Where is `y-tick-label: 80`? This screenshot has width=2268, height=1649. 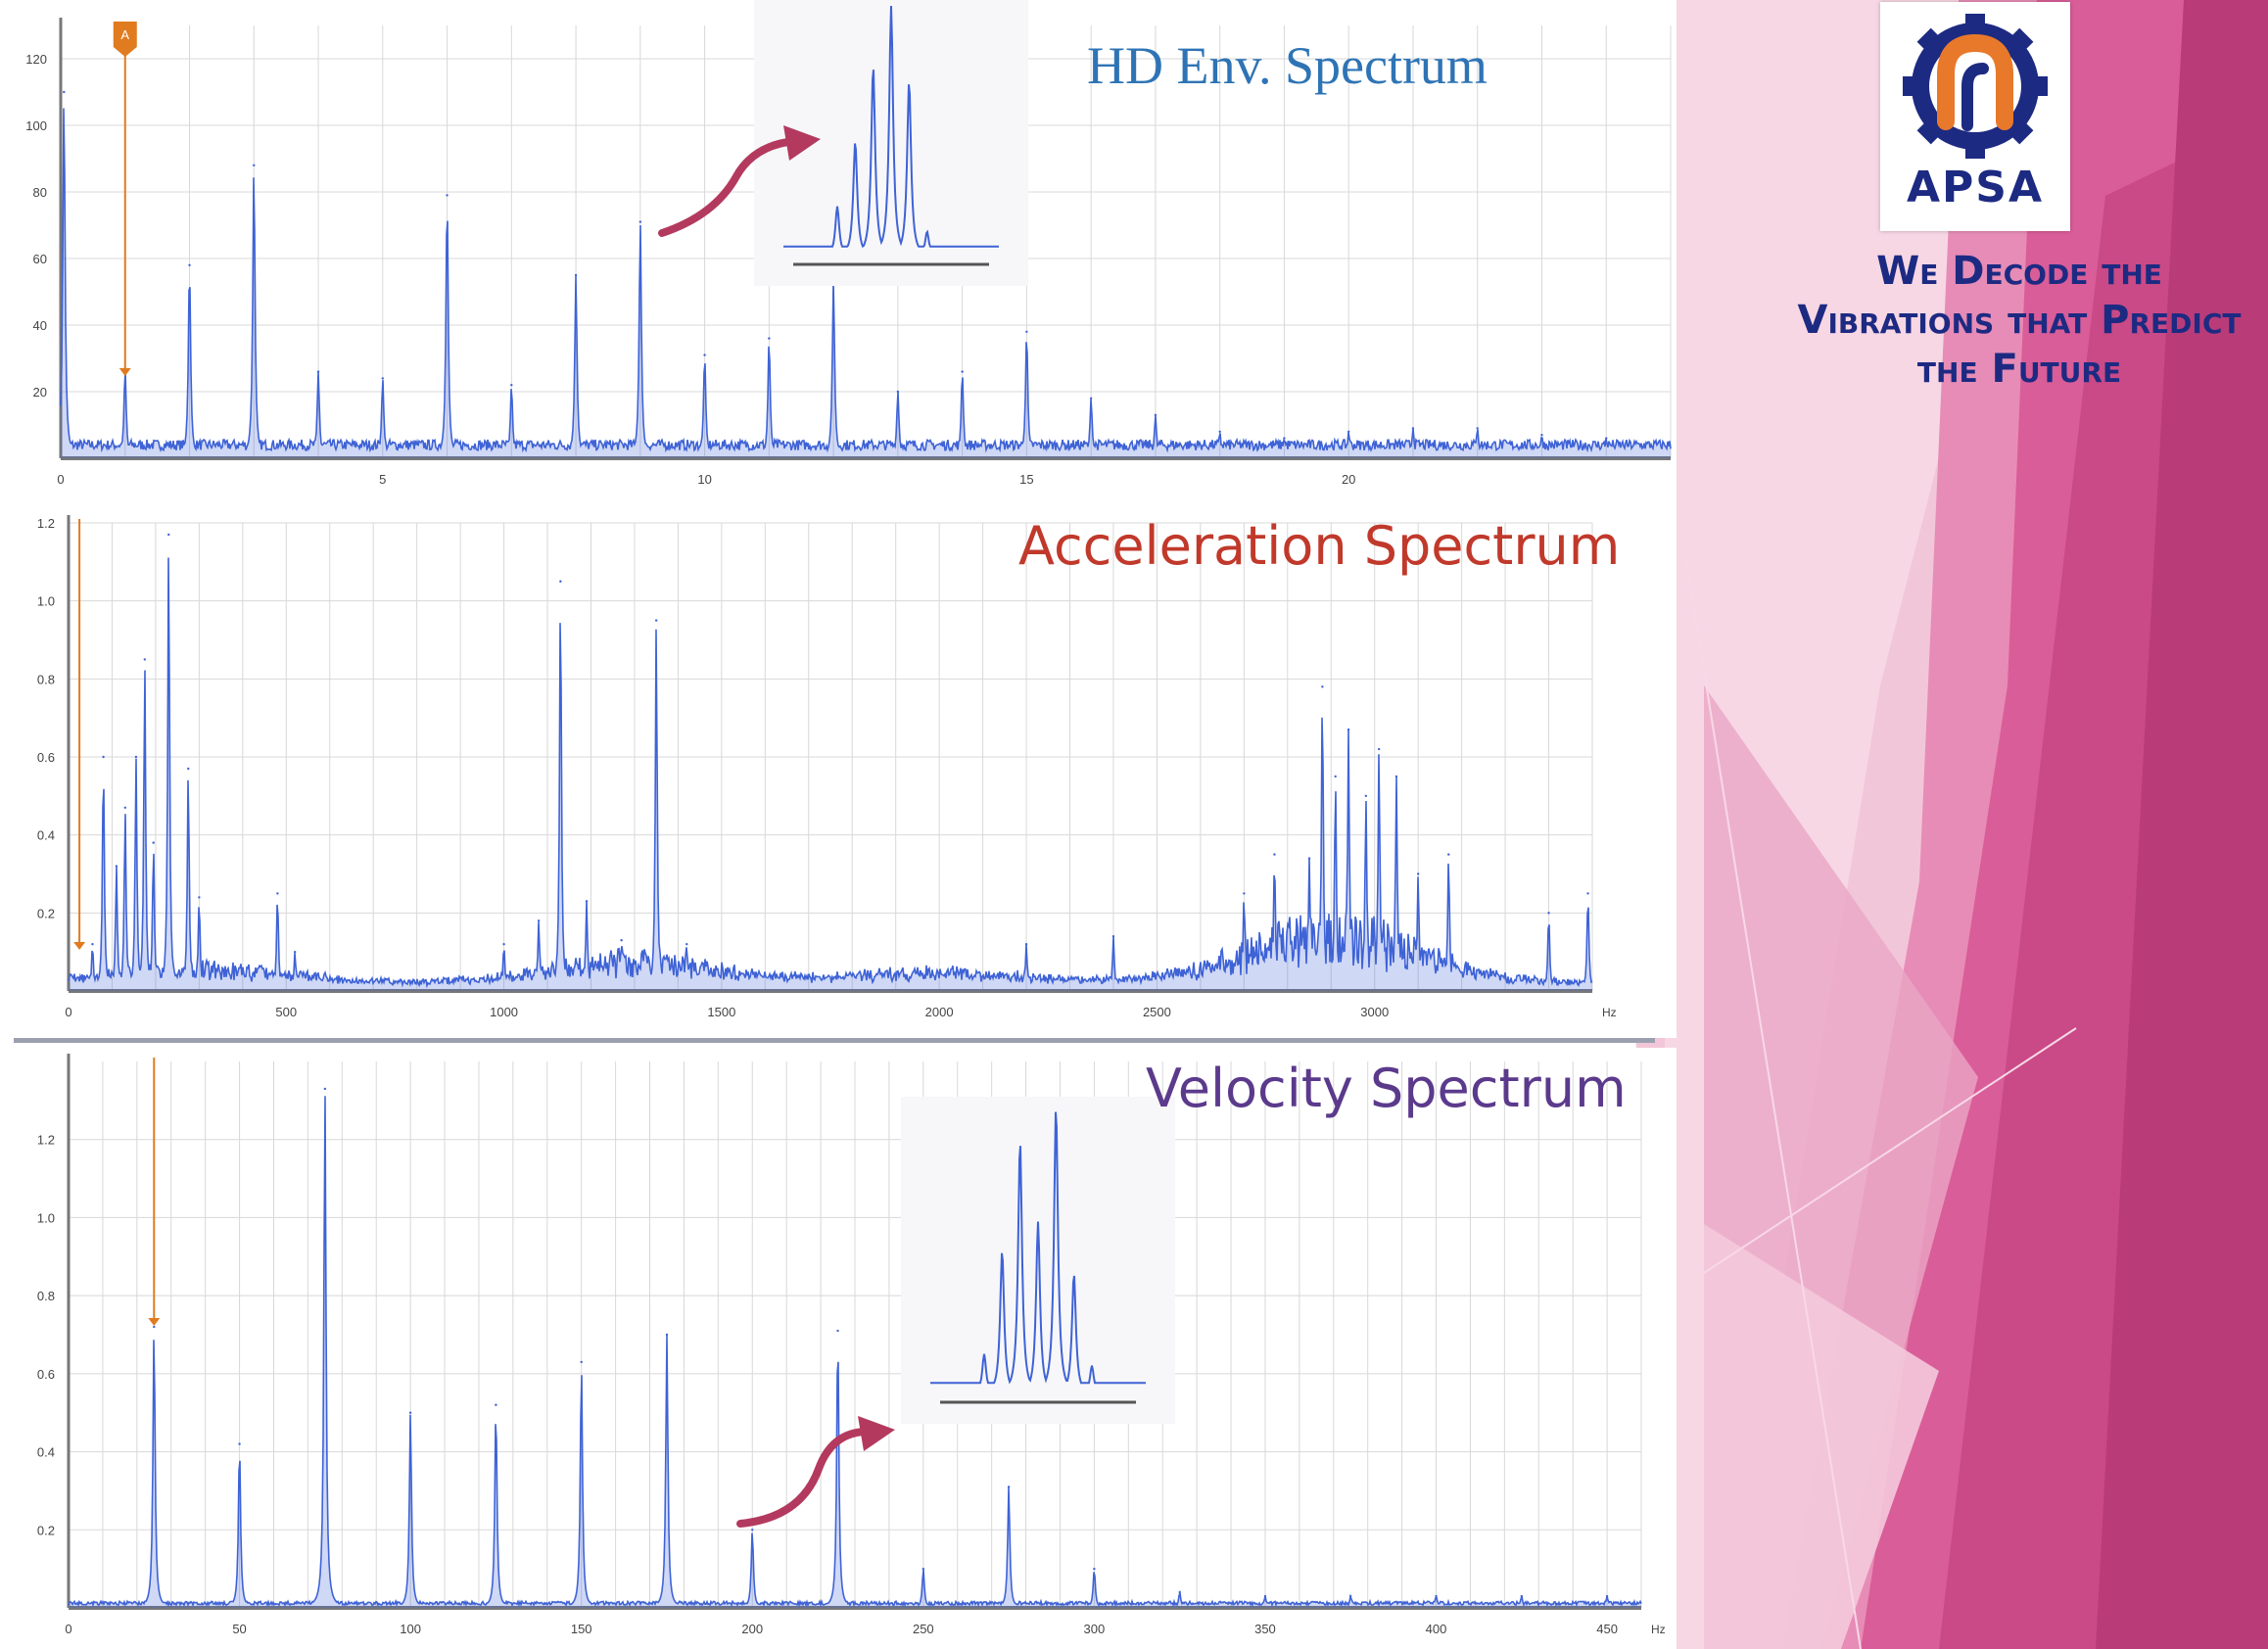
y-tick-label: 80 is located at coordinates (40, 192).